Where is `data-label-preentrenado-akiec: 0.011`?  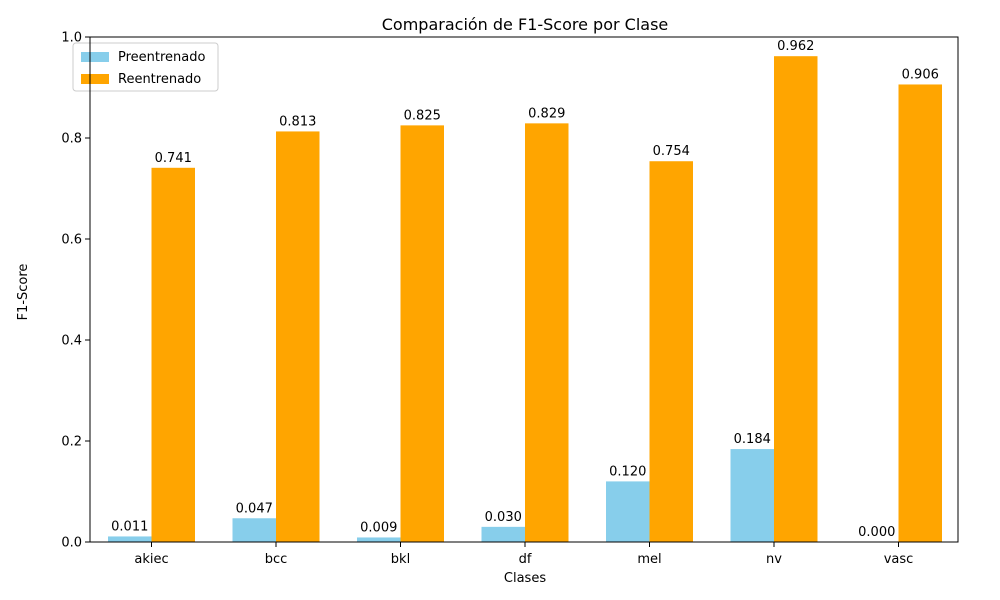
data-label-preentrenado-akiec: 0.011 is located at coordinates (129, 526).